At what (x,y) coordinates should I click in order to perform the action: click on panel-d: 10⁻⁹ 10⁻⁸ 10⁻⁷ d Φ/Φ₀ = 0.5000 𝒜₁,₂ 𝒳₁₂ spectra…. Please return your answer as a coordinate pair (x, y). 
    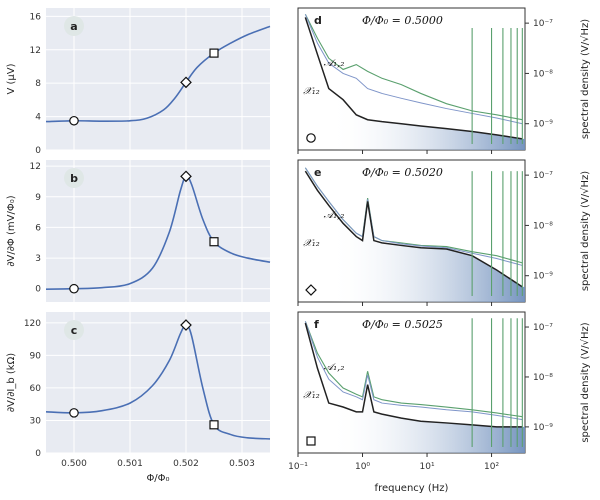
    Looking at the image, I should click on (444, 80).